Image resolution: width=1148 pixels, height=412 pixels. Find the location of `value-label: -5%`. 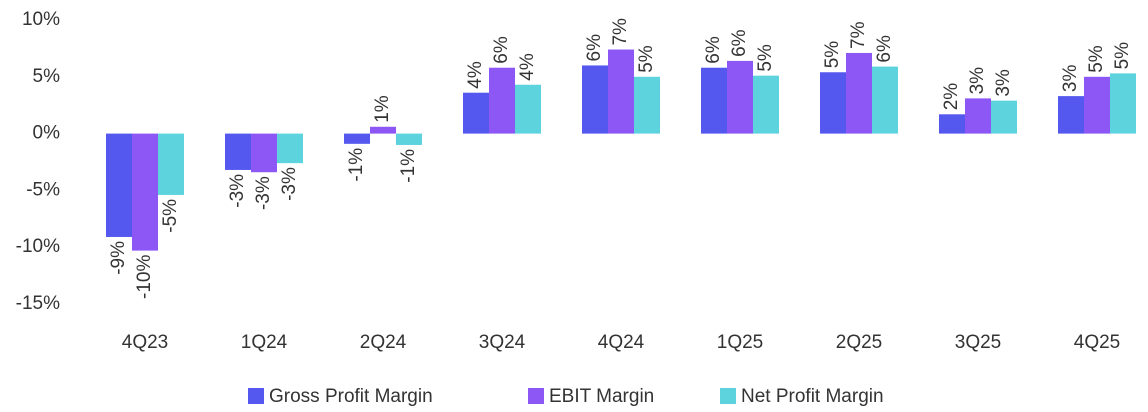

value-label: -5% is located at coordinates (170, 216).